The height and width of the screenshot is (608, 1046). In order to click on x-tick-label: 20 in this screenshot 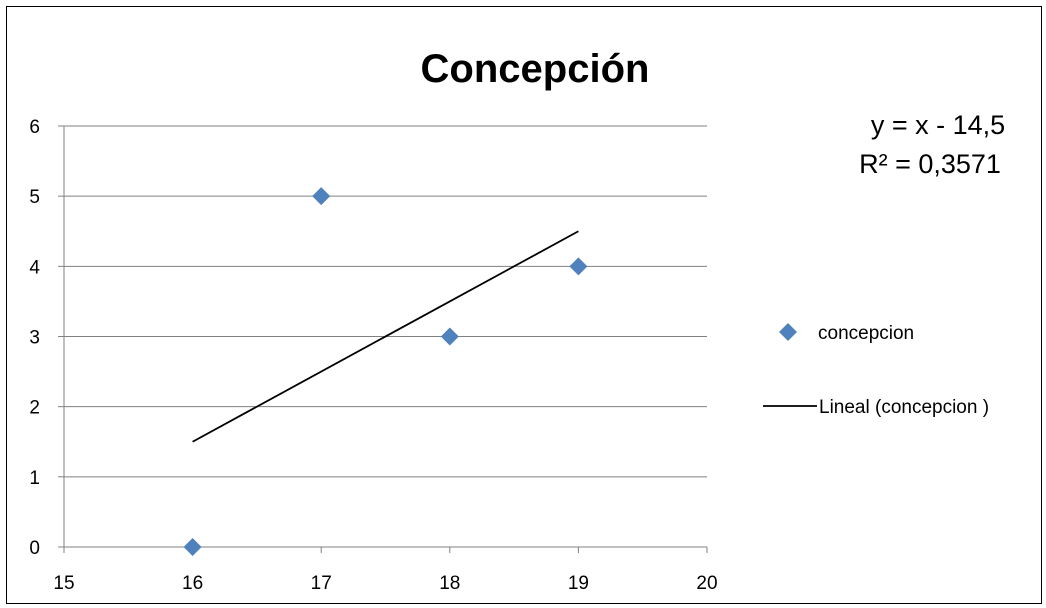, I will do `click(706, 583)`.